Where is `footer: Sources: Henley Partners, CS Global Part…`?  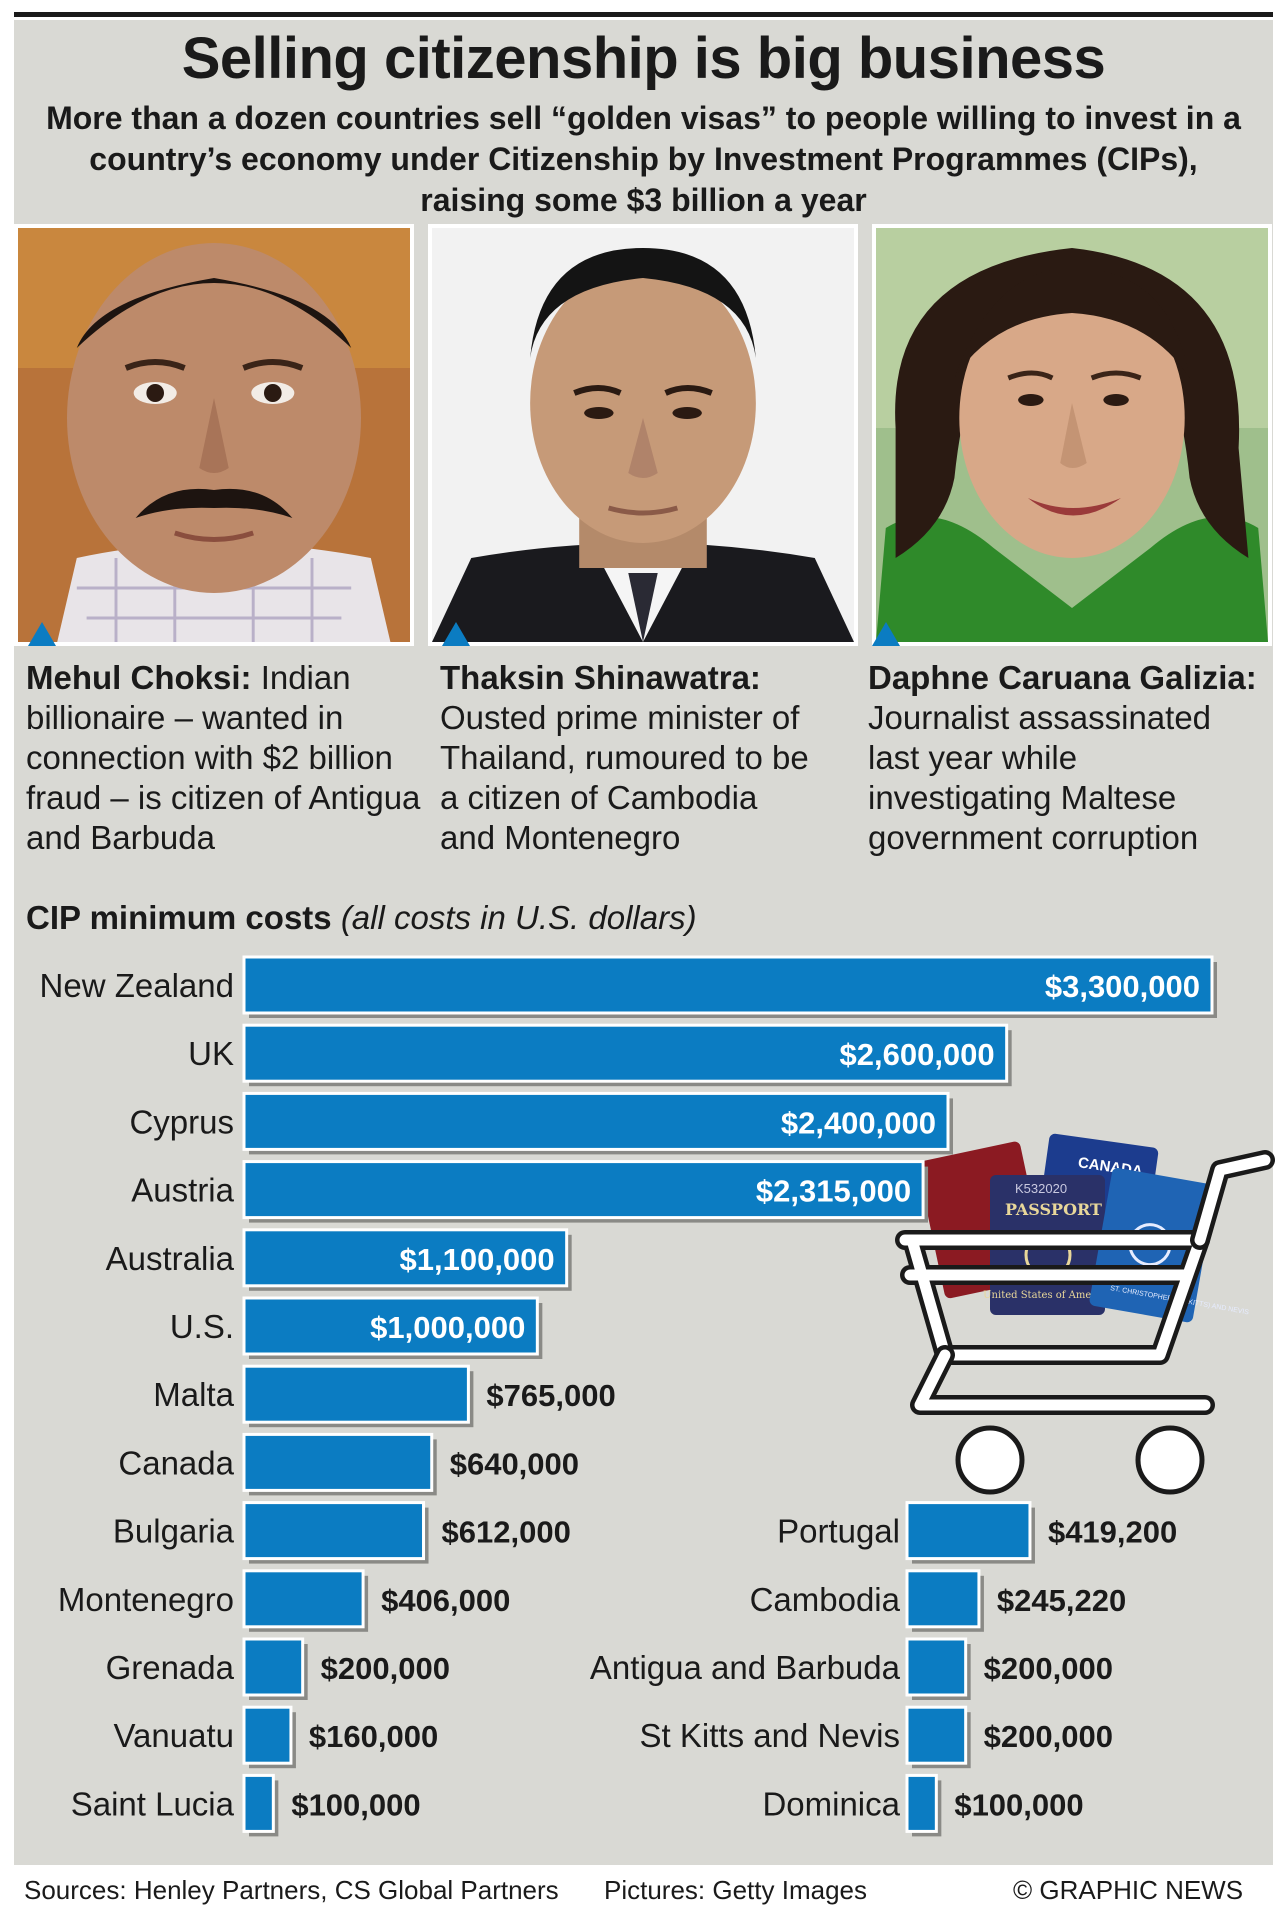
footer: Sources: Henley Partners, CS Global Part… is located at coordinates (643, 1890).